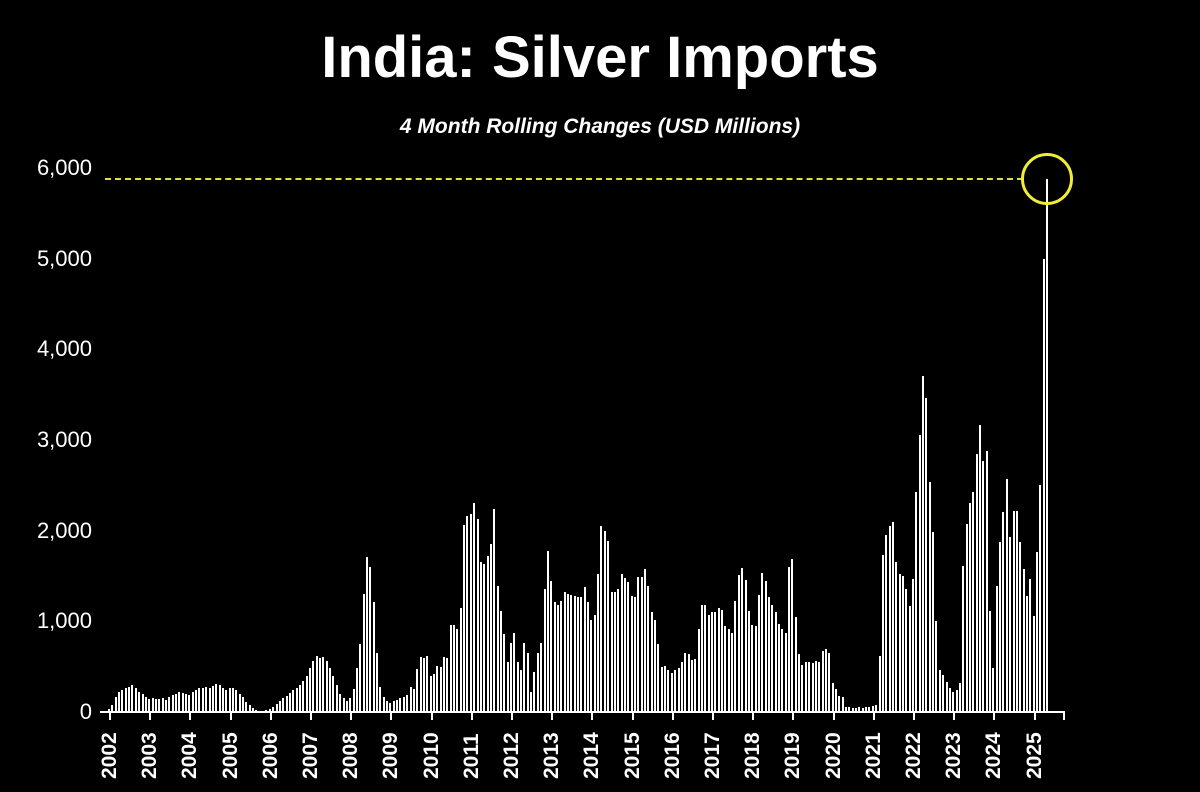 The height and width of the screenshot is (792, 1200). What do you see at coordinates (351, 755) in the screenshot?
I see `x-axis-tick-label: 2008` at bounding box center [351, 755].